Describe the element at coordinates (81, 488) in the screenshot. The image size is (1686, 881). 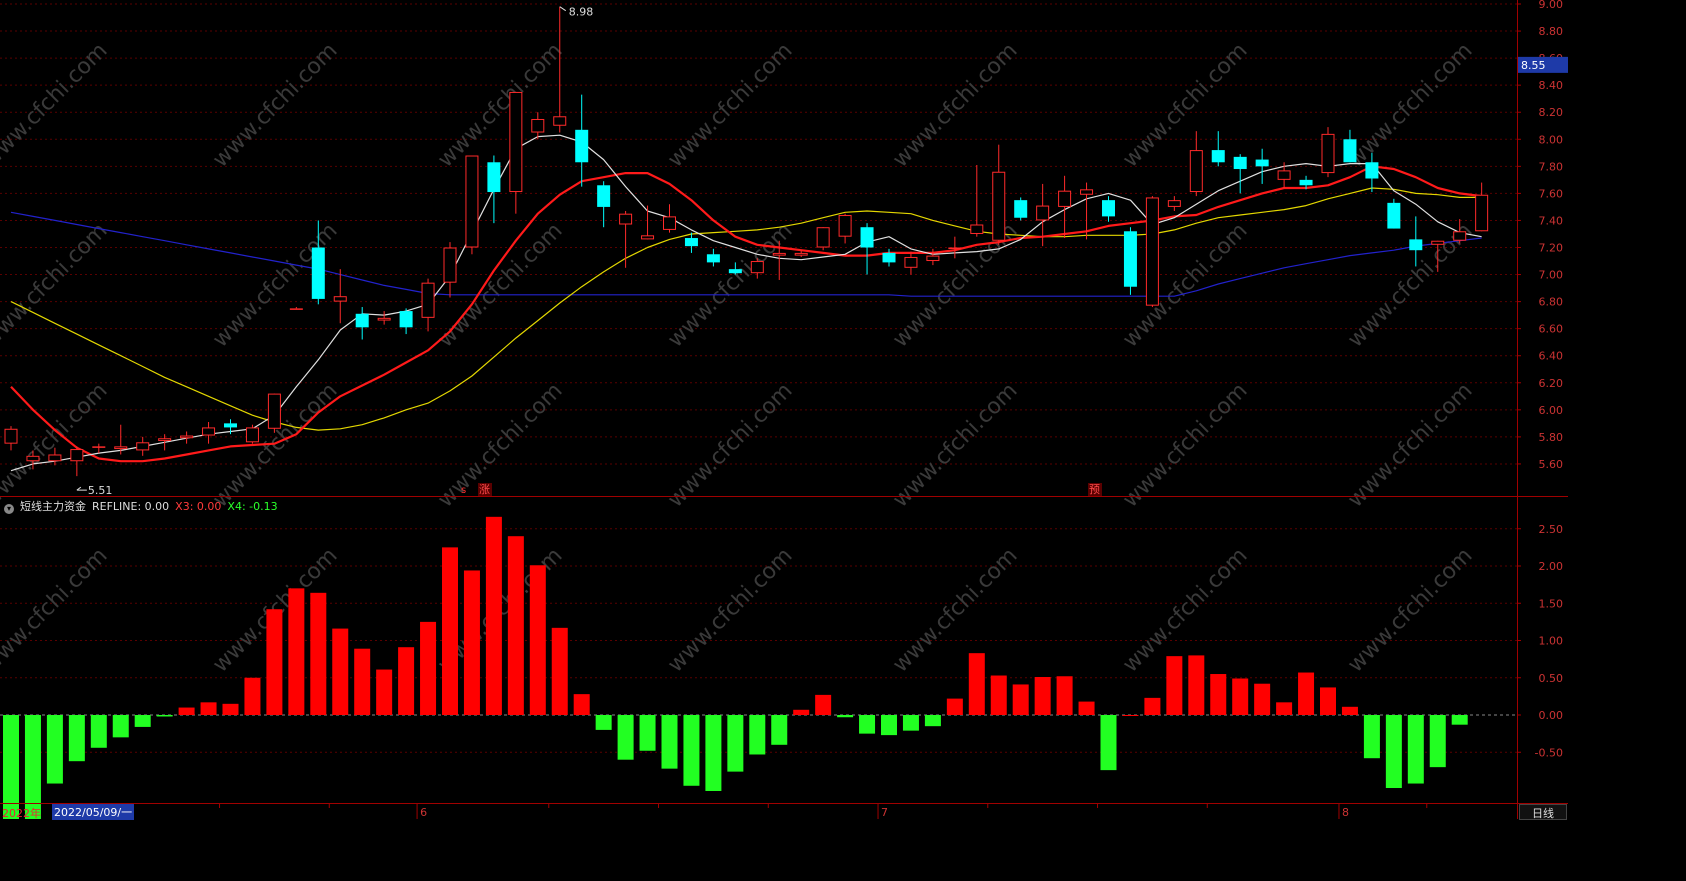
I see `low-arrow-icon` at that location.